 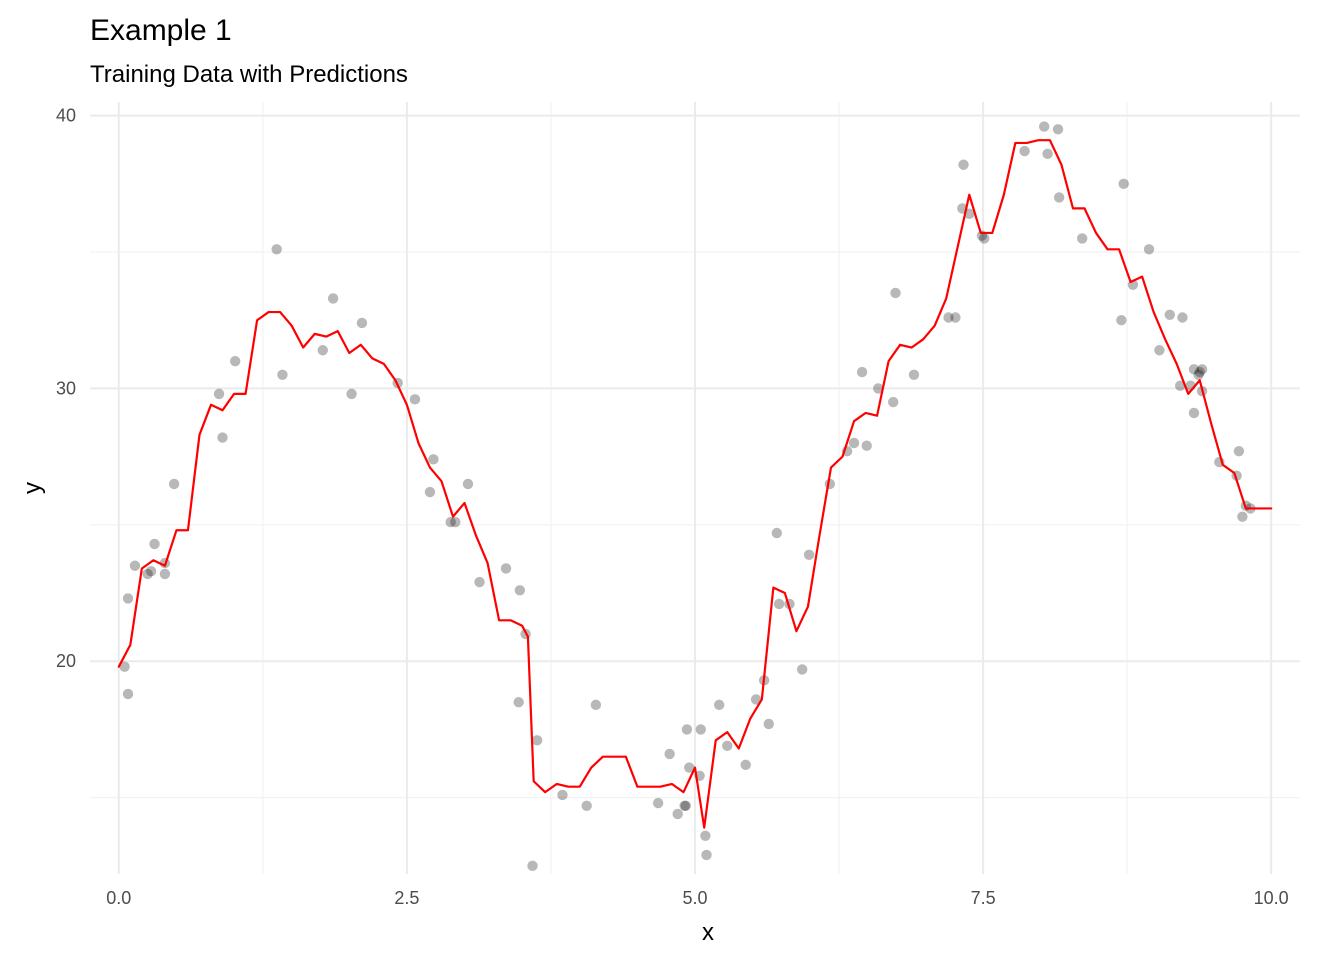 I want to click on y-tick-label-1: 30, so click(x=66, y=388).